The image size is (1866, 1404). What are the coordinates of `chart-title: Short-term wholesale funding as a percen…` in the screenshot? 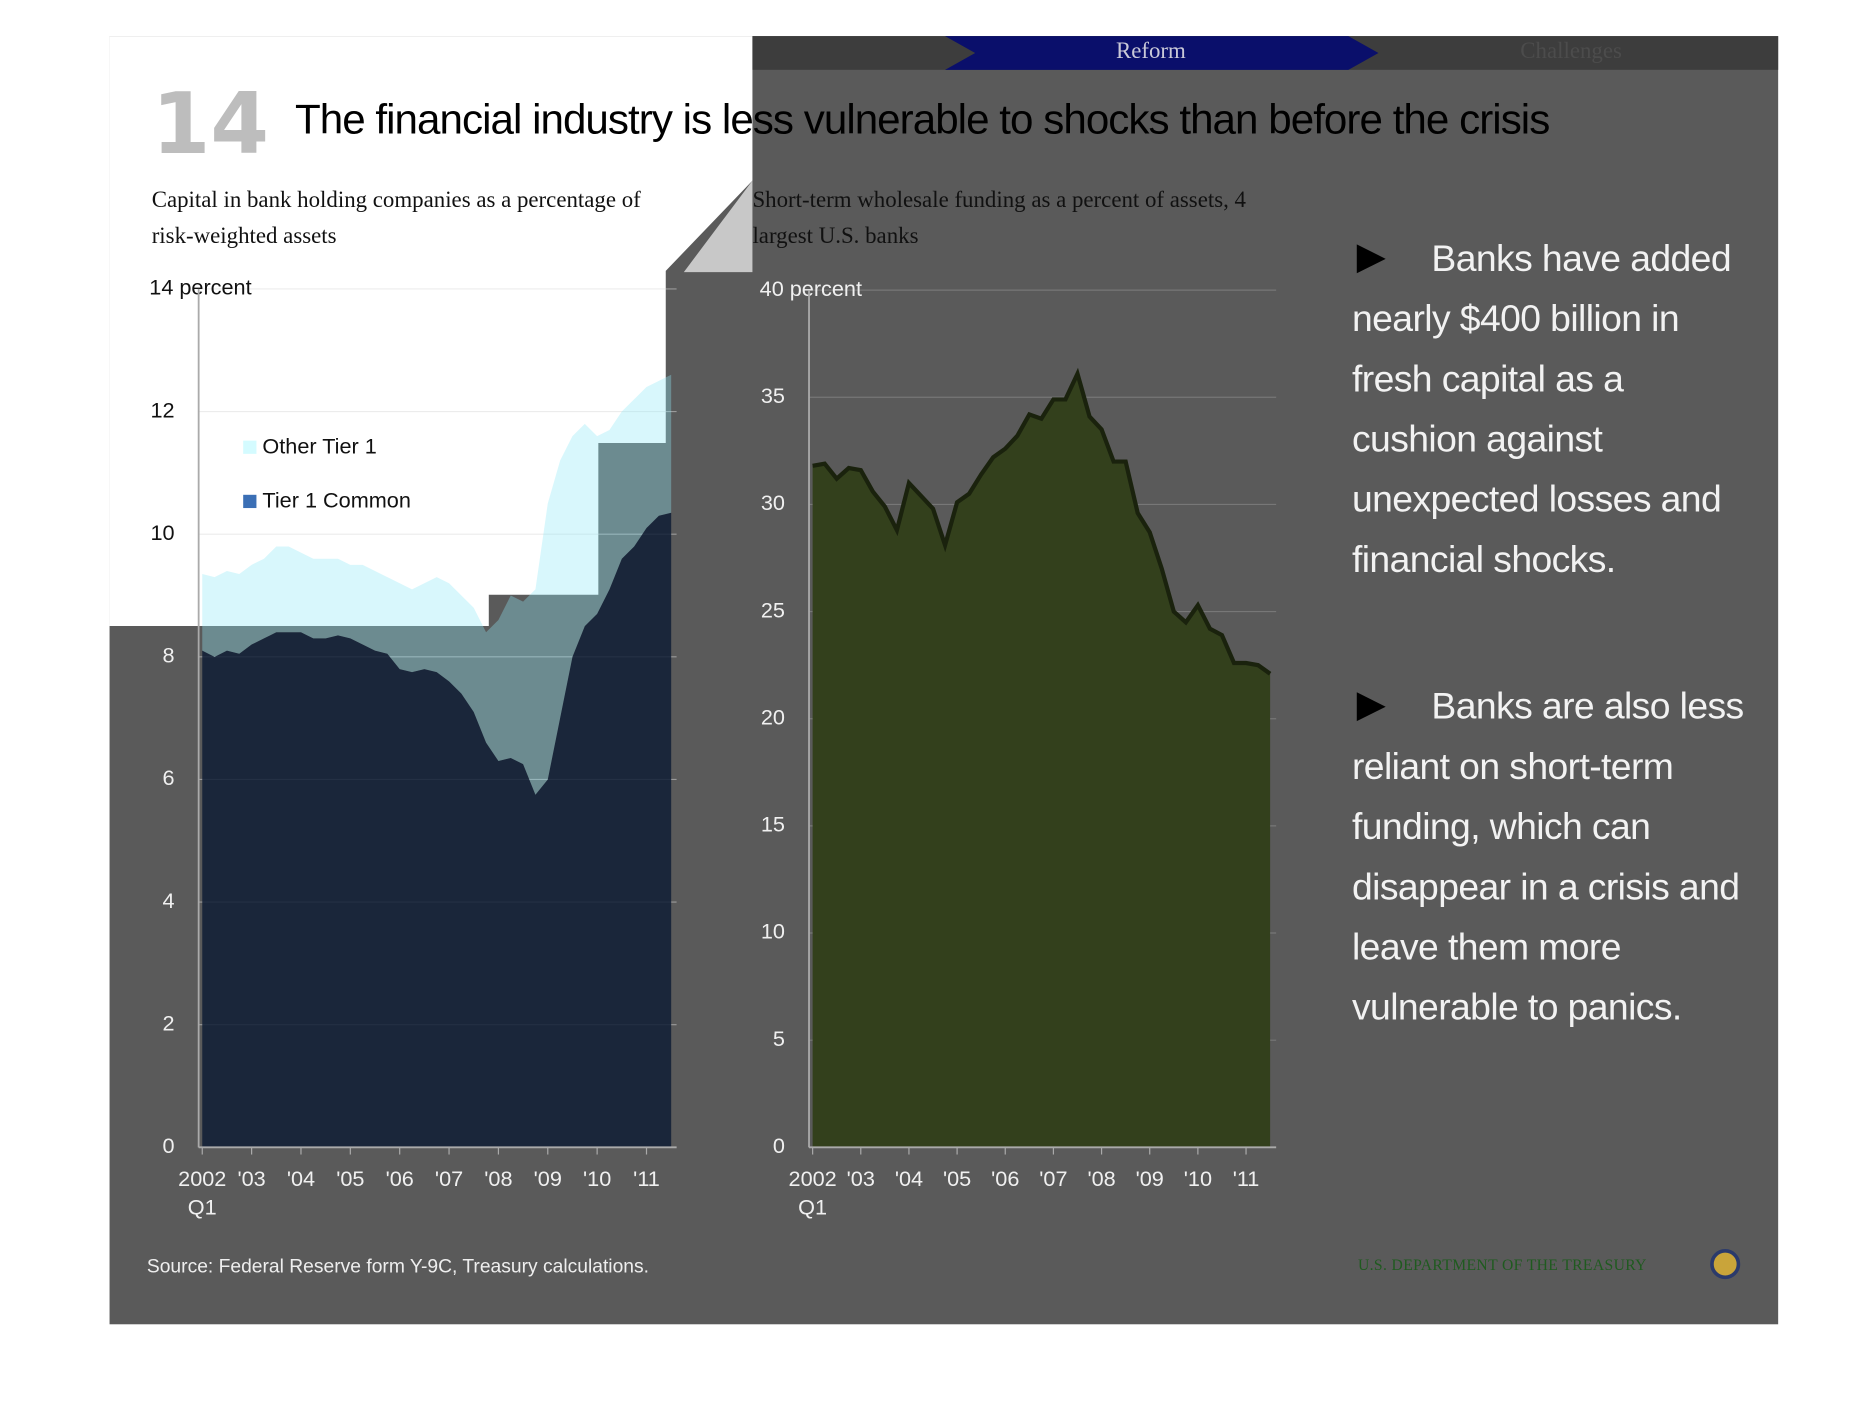 It's located at (999, 218).